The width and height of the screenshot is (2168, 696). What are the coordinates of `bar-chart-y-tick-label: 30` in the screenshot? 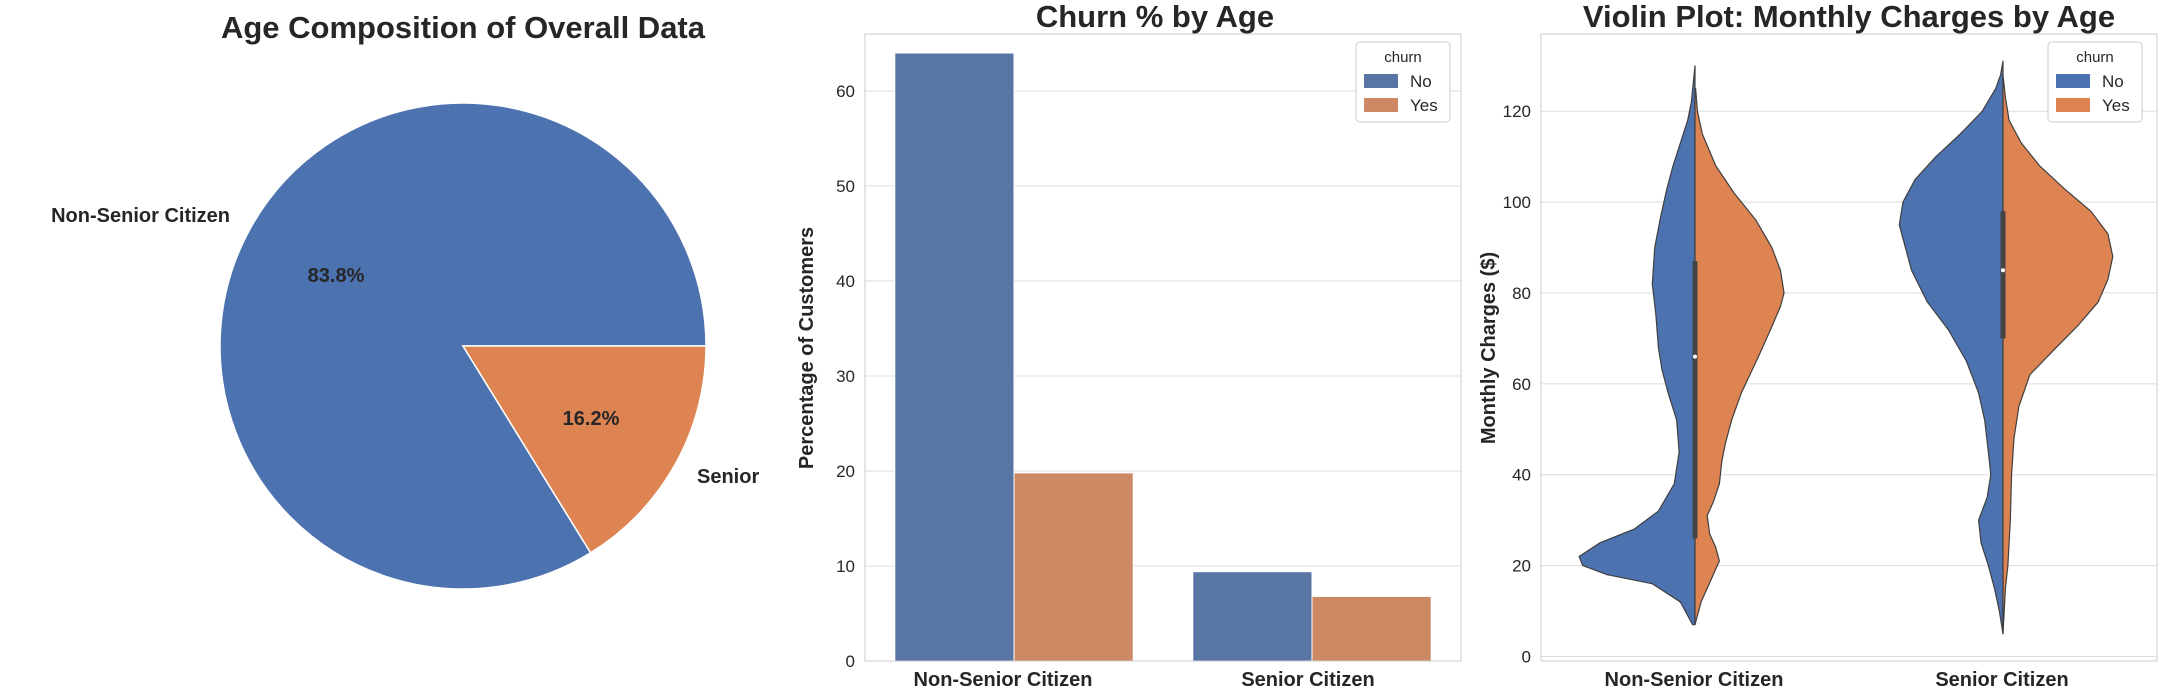 It's located at (845, 376).